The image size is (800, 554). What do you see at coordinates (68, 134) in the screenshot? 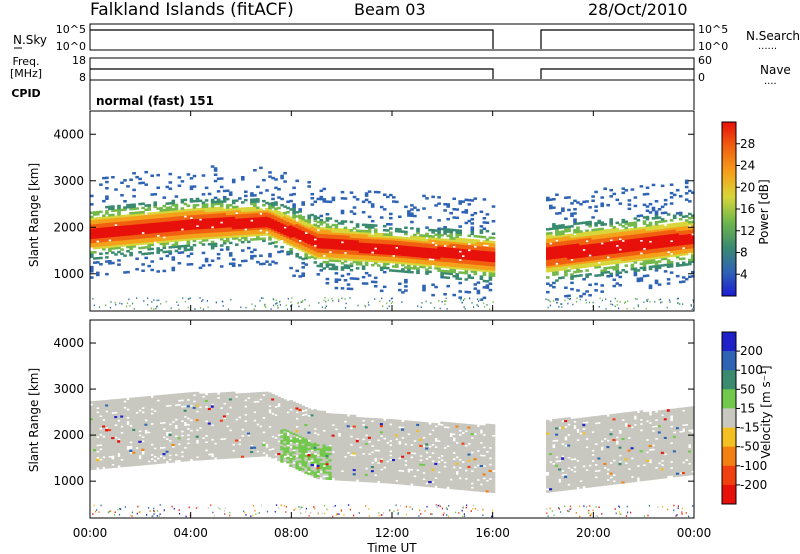
I see `power-ytick-label: 4000` at bounding box center [68, 134].